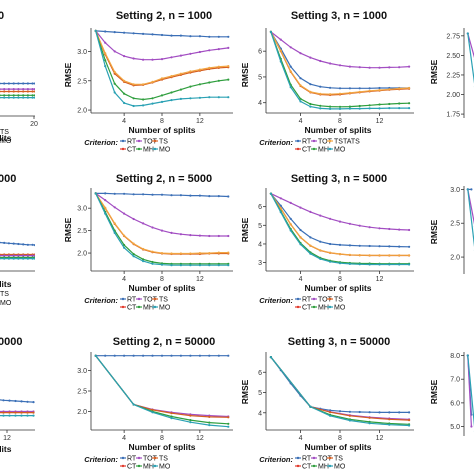 Image resolution: width=474 pixels, height=474 pixels. Describe the element at coordinates (462, 224) in the screenshot. I see `plot-area: 2.0 2.5 3.0` at that location.